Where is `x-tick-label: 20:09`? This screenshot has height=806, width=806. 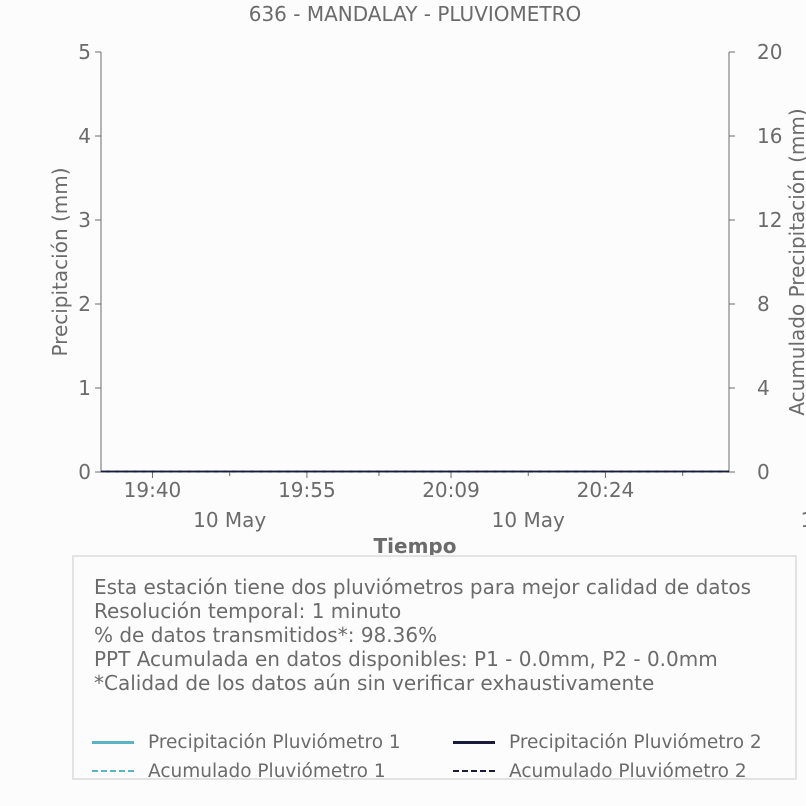 x-tick-label: 20:09 is located at coordinates (451, 490).